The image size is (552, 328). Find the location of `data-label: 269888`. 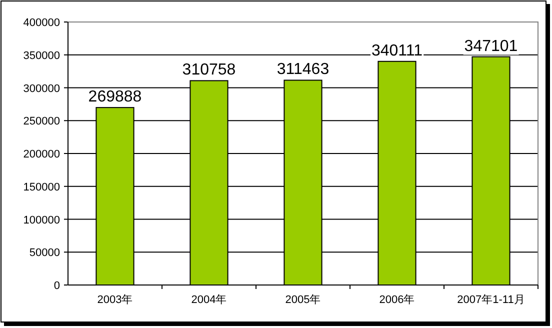

data-label: 269888 is located at coordinates (115, 97).